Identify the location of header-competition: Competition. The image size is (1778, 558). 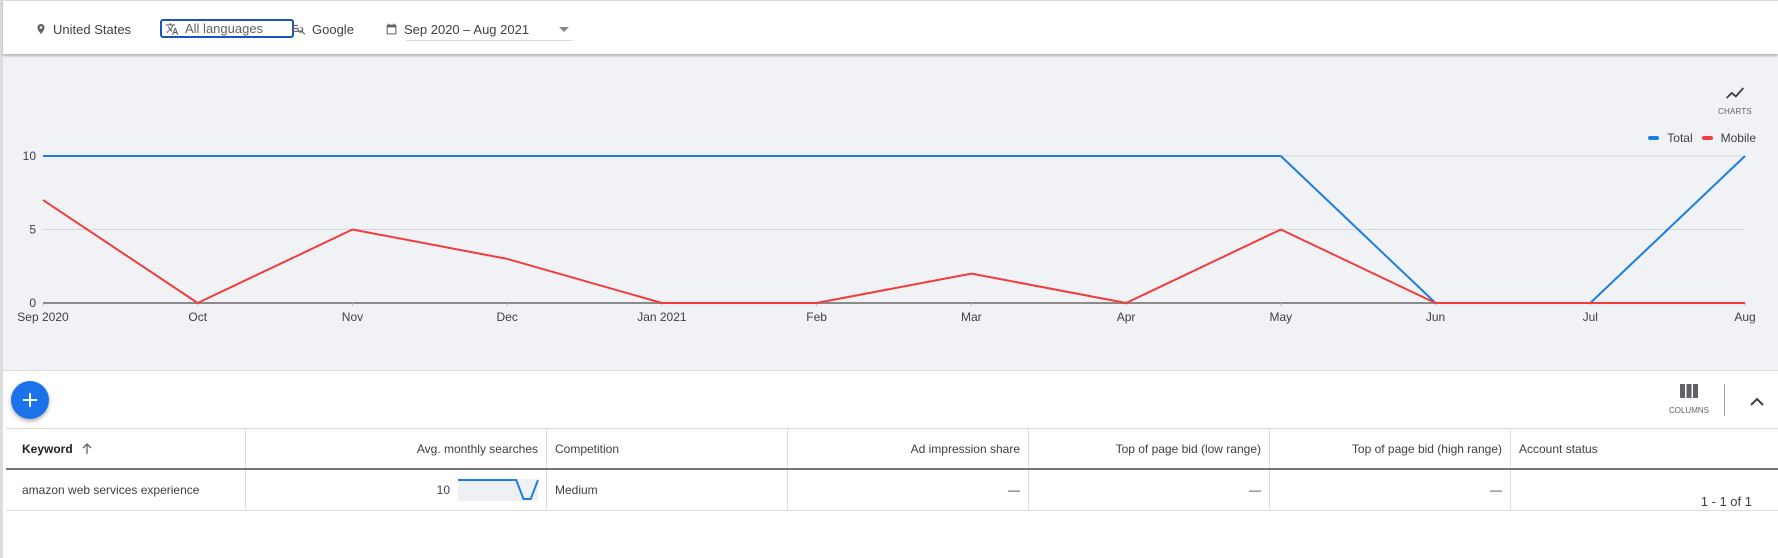
(667, 448).